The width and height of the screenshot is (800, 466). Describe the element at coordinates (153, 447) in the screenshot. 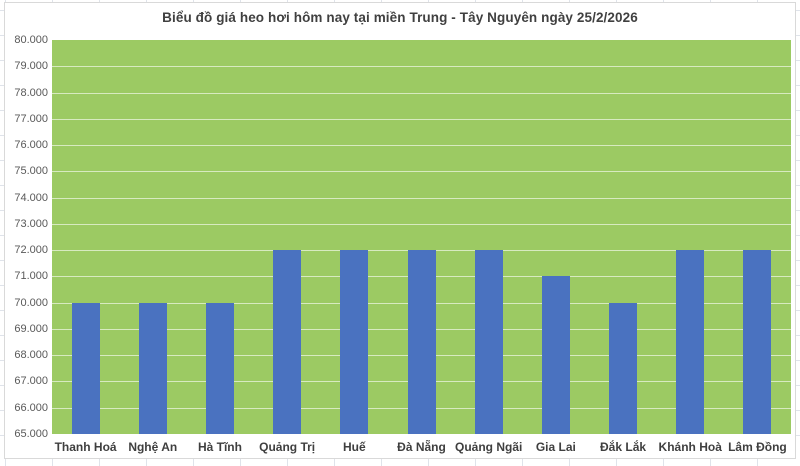

I see `x-tick-label: Nghệ An` at that location.